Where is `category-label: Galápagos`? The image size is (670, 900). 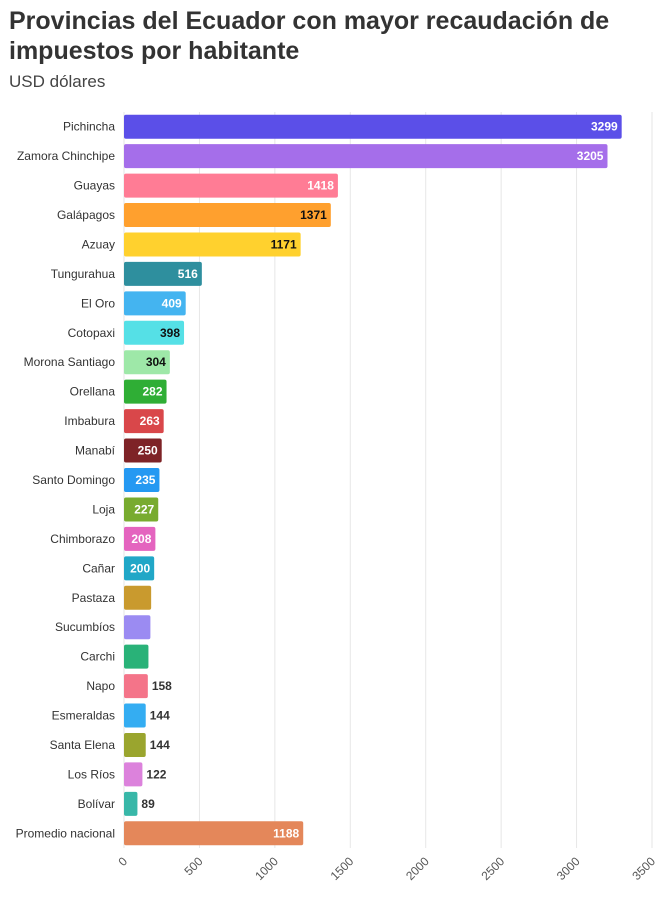 category-label: Galápagos is located at coordinates (86, 215).